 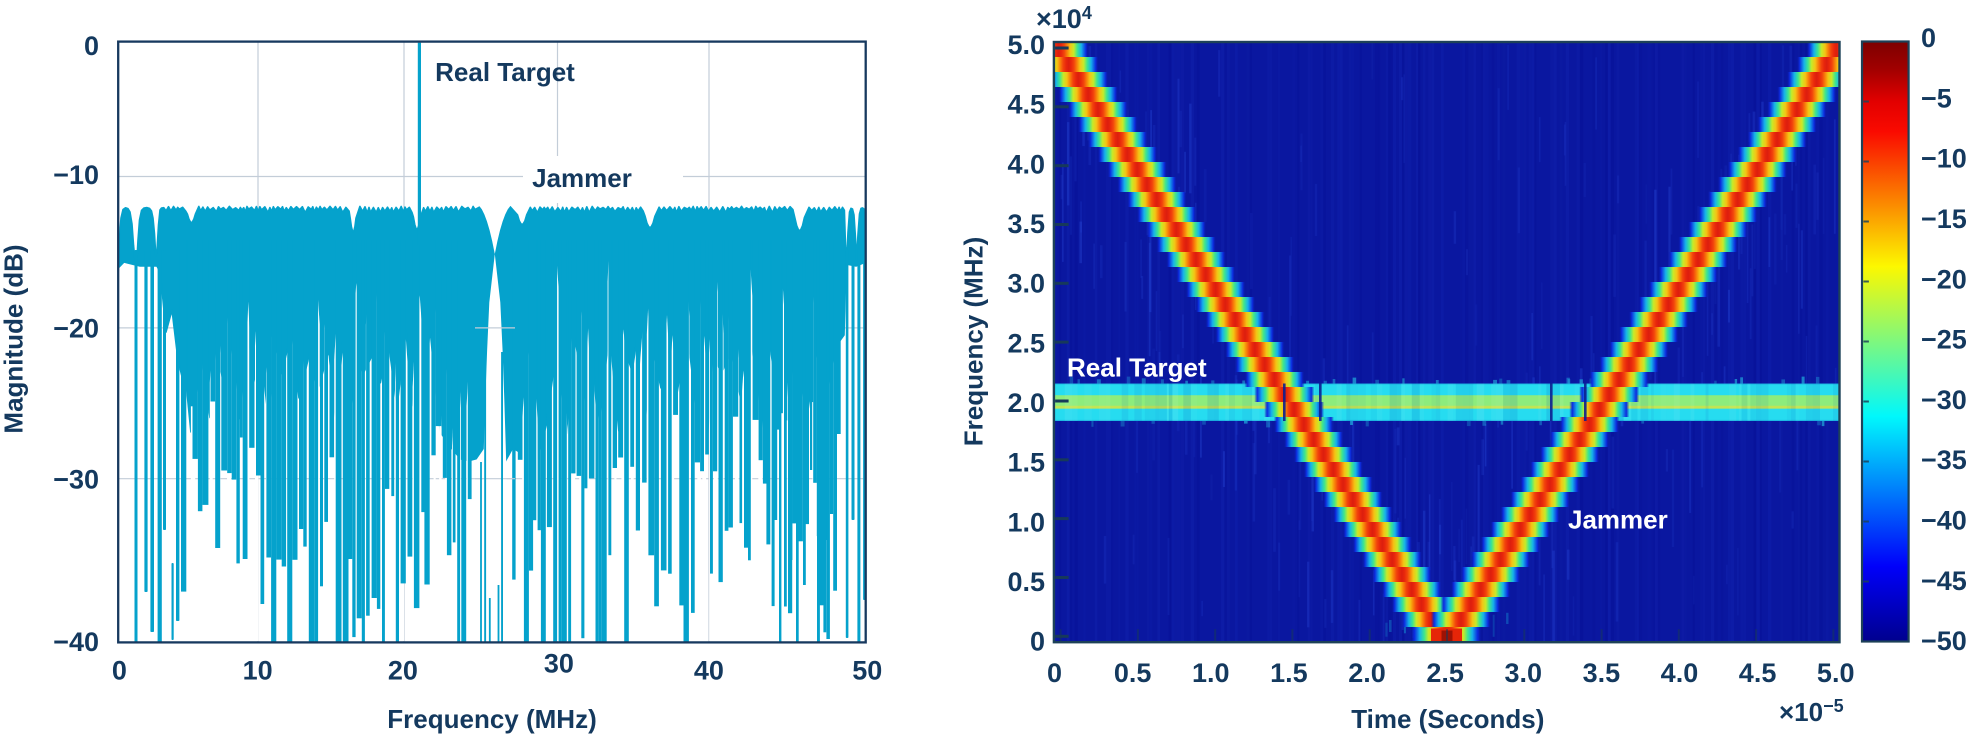 What do you see at coordinates (258, 671) in the screenshot?
I see `svg-text: 10` at bounding box center [258, 671].